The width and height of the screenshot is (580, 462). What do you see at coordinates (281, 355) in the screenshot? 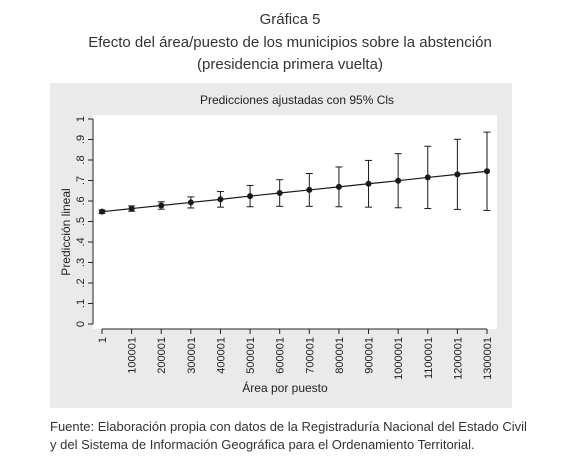
I see `x-tick-label: 600001` at bounding box center [281, 355].